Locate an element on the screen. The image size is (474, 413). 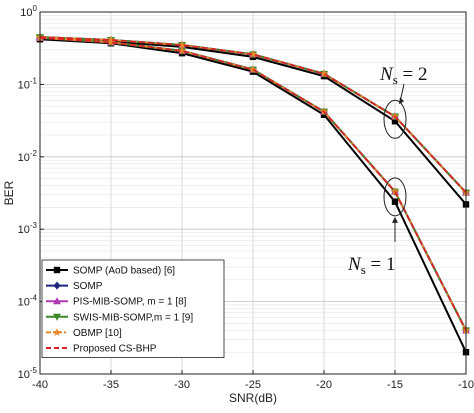
legend-entry: SWIS-MIB-SOMP,m = 1 [9] is located at coordinates (119, 317).